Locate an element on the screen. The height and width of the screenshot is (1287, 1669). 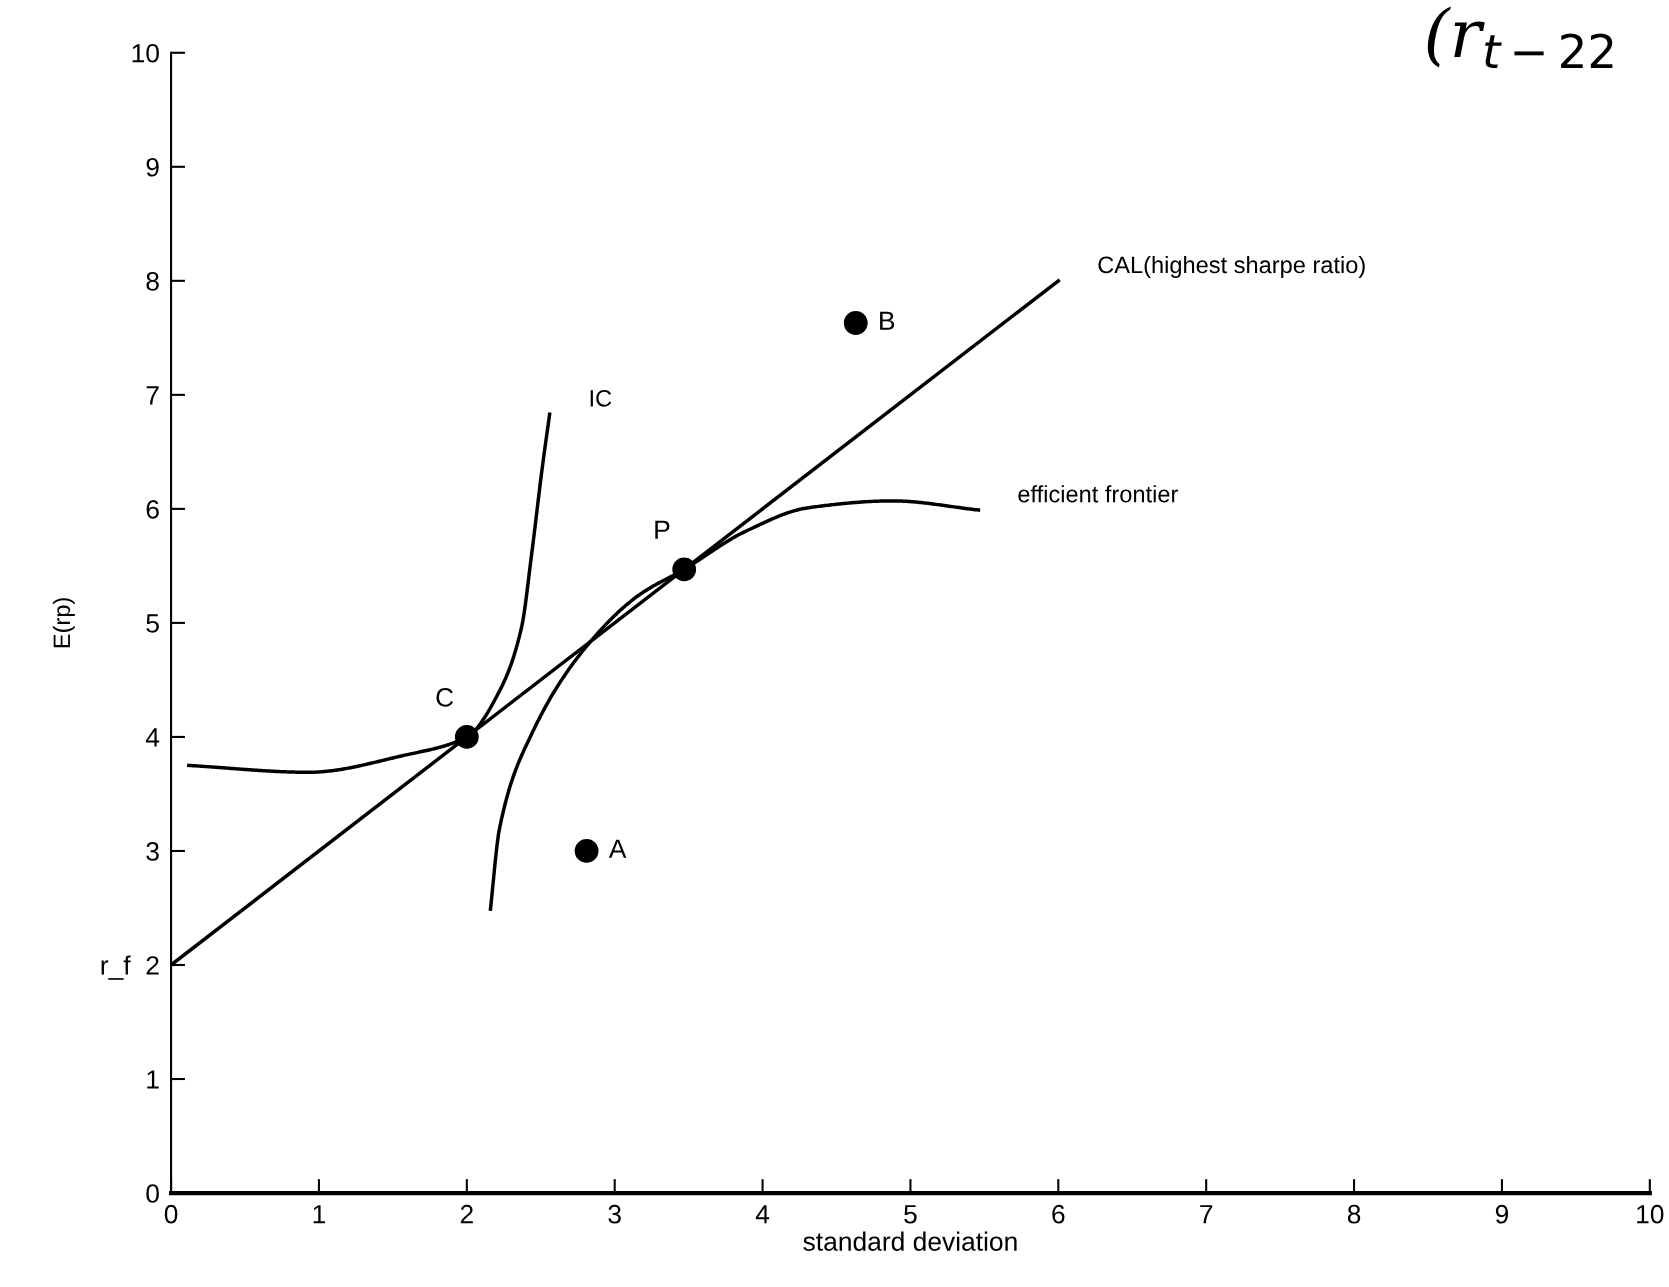
annotation: A is located at coordinates (617, 848).